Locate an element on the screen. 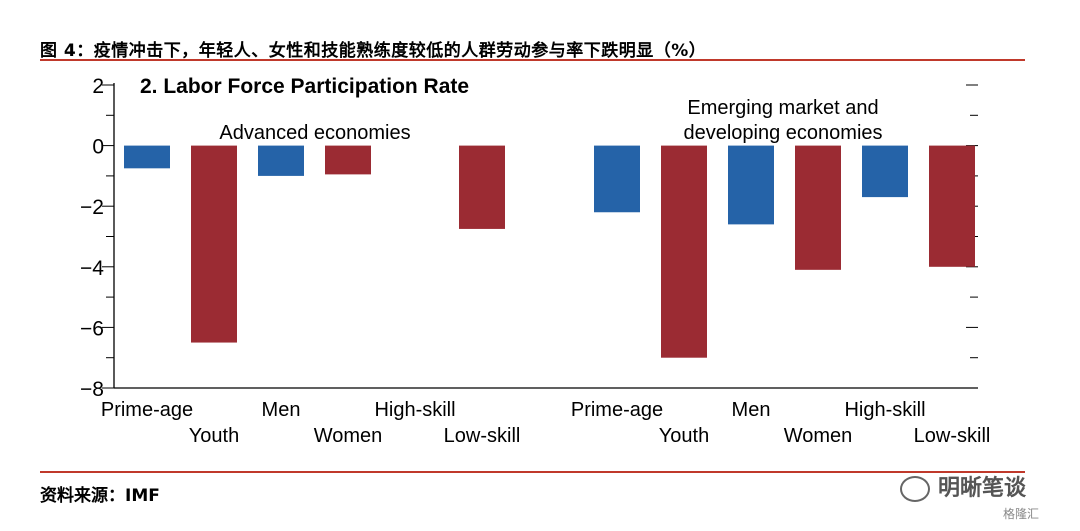  chart-title: 2. Labor Force Participation Rate is located at coordinates (304, 86).